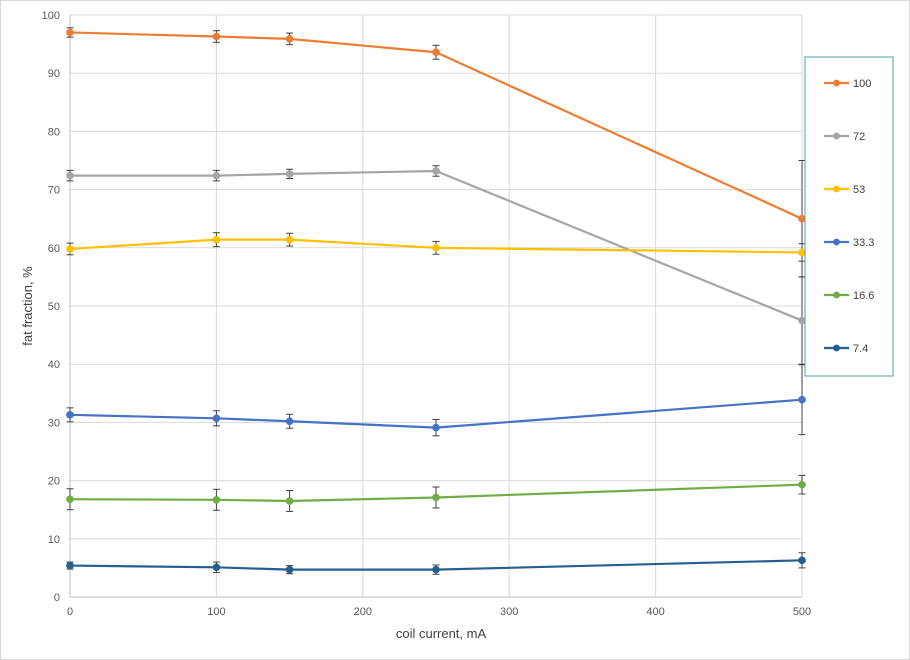  What do you see at coordinates (846, 349) in the screenshot?
I see `legend-entry: 7.4` at bounding box center [846, 349].